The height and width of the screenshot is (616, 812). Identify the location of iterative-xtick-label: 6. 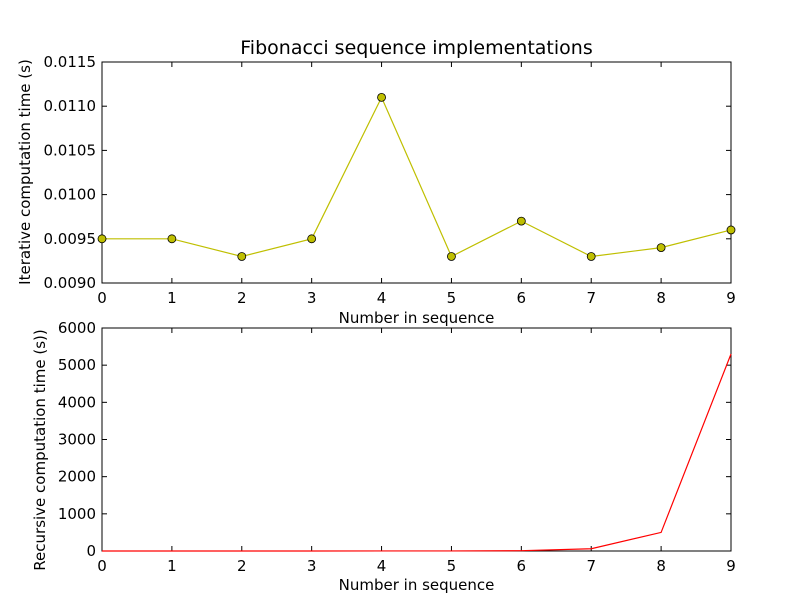
(522, 298).